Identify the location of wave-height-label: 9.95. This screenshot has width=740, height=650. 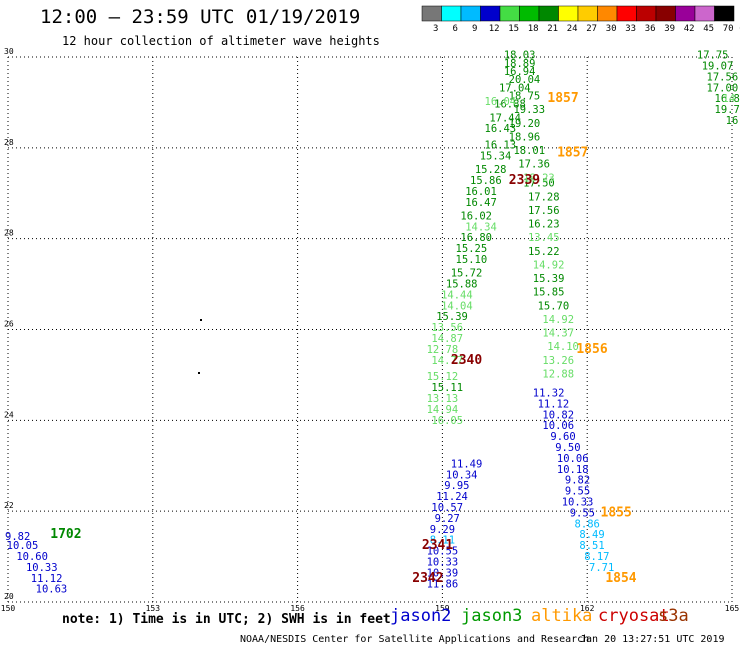
(456, 486).